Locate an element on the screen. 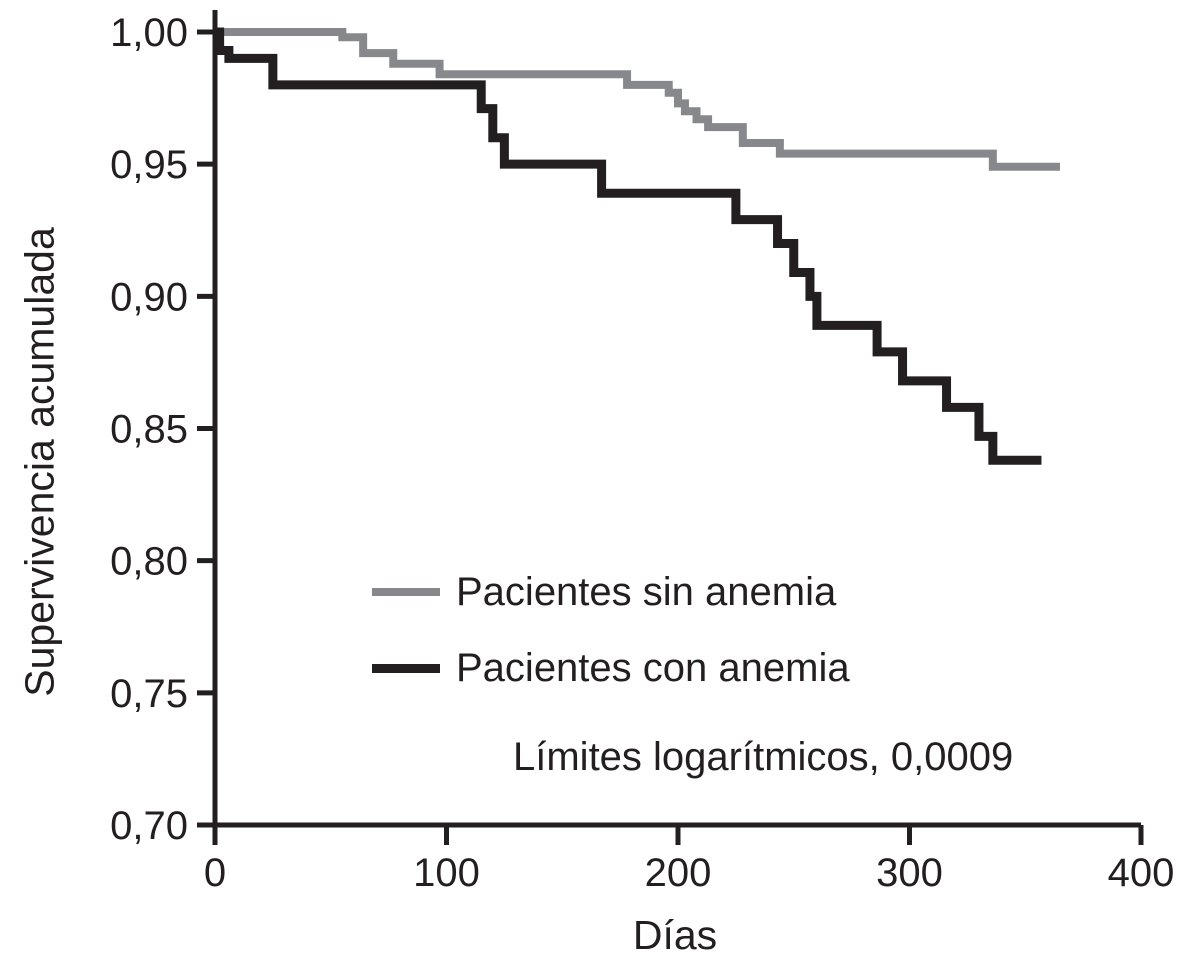  gray-line-swatch-icon is located at coordinates (406, 592).